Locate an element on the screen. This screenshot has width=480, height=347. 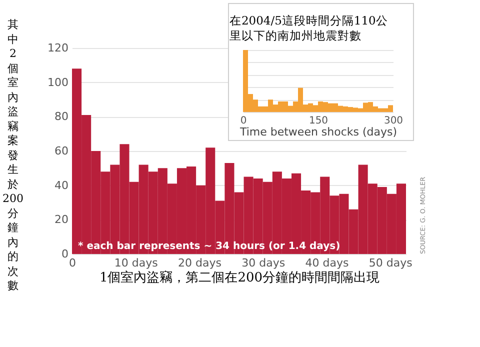
y-tick-label: 40 is located at coordinates (61, 185).